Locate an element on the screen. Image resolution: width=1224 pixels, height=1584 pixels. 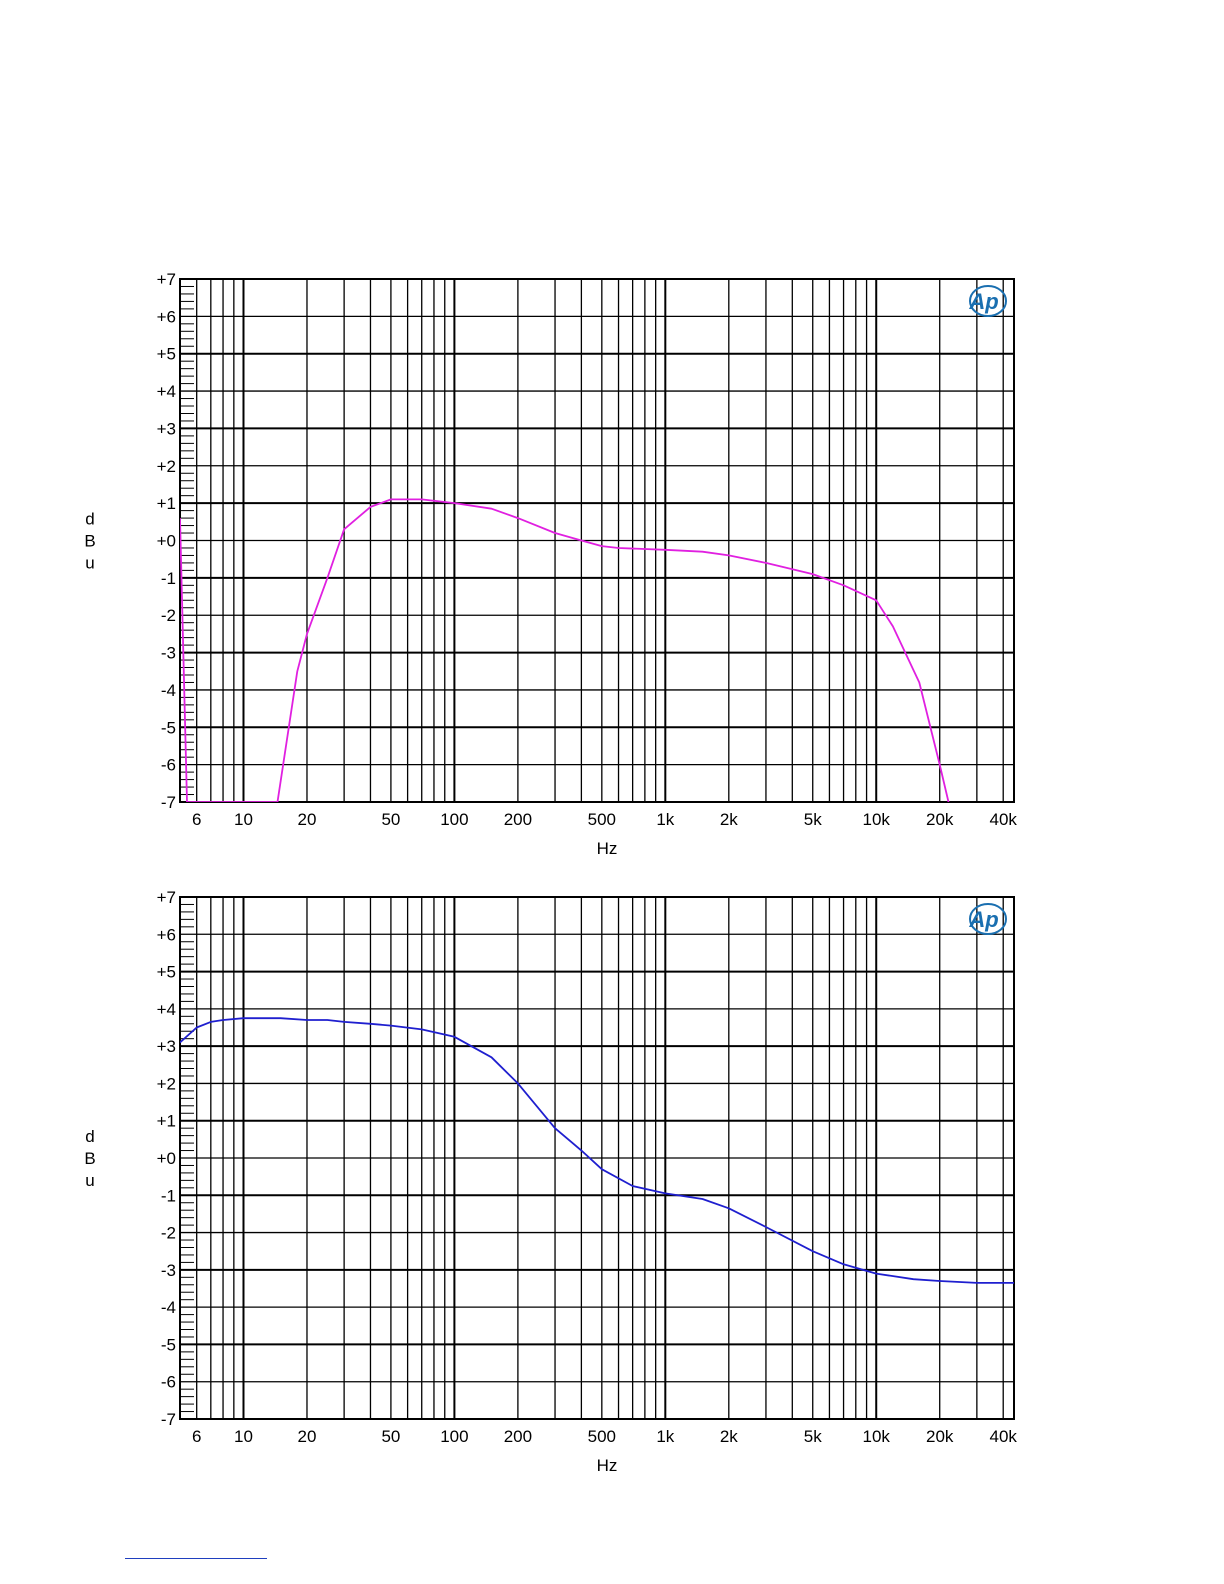
y-minor-ticks is located at coordinates (187, 1158).